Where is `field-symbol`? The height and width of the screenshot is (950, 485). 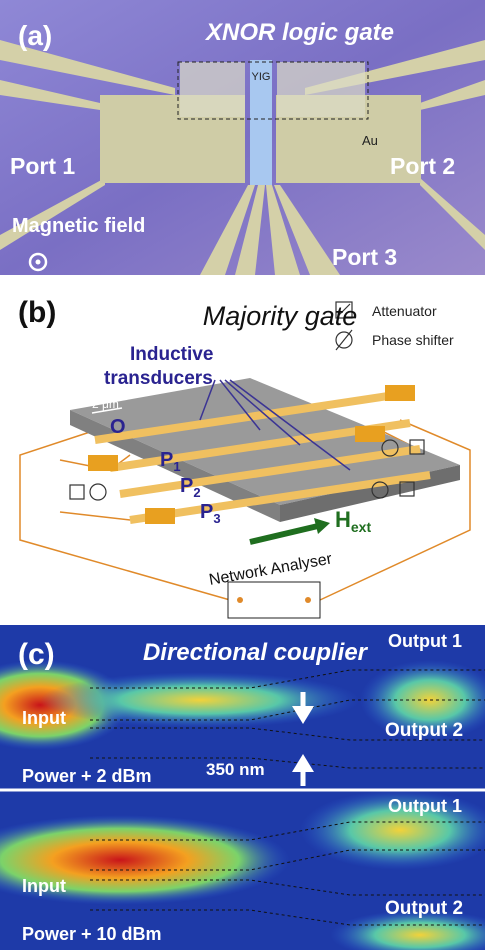 field-symbol is located at coordinates (38, 262).